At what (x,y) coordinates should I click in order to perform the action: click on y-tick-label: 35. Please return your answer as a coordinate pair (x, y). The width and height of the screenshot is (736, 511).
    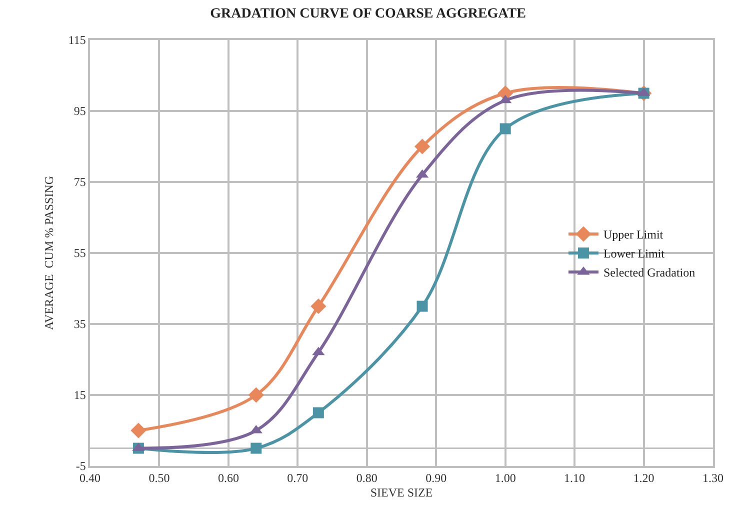
    Looking at the image, I should click on (80, 324).